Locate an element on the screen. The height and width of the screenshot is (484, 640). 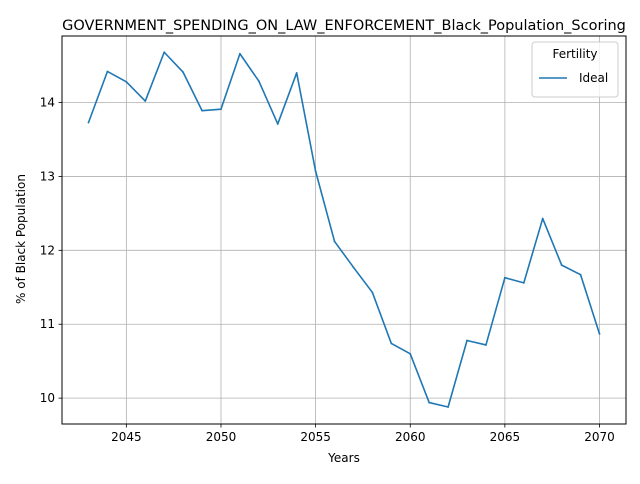
legend-series-label: Ideal is located at coordinates (593, 78).